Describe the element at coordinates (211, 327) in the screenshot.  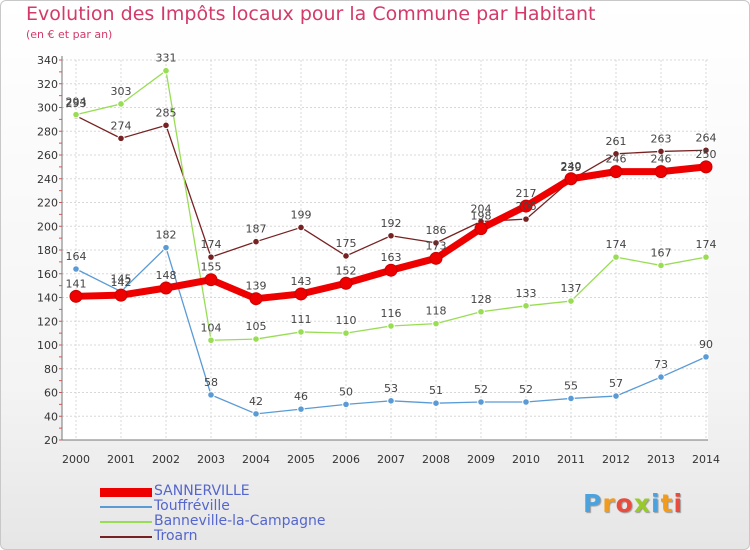
I see `data-label: 104` at that location.